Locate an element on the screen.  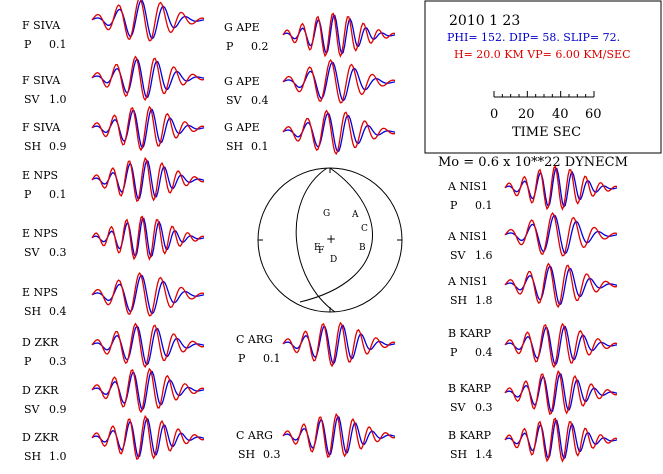
depth-velocity: H= 20.0 KM VP= 6.00 KM/SEC is located at coordinates (542, 54).